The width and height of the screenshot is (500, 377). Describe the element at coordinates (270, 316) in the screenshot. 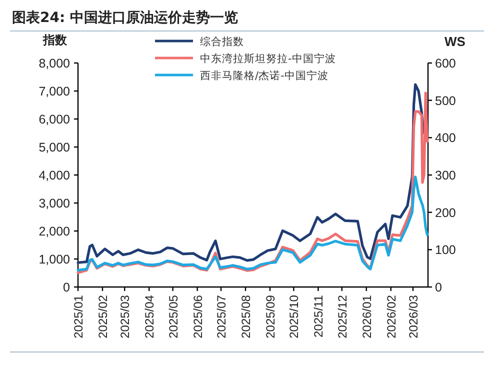

I see `x-tick-label: 2025/09` at that location.